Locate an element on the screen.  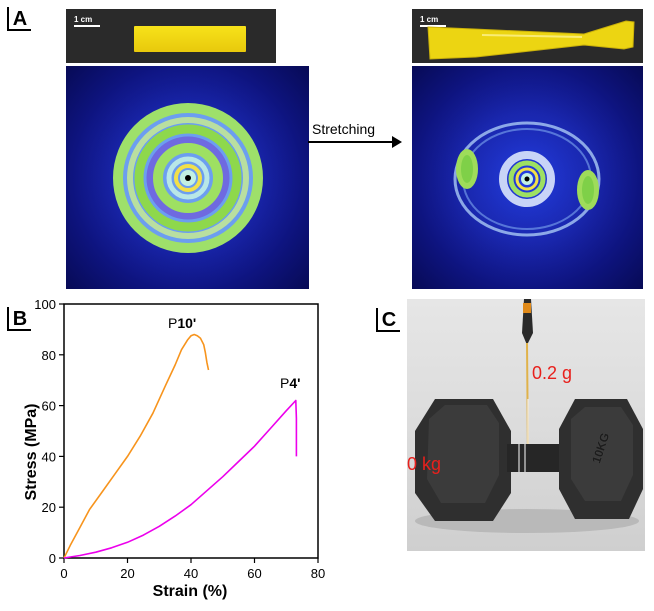
label-fiber-weight: 0.2 g is located at coordinates (552, 373).